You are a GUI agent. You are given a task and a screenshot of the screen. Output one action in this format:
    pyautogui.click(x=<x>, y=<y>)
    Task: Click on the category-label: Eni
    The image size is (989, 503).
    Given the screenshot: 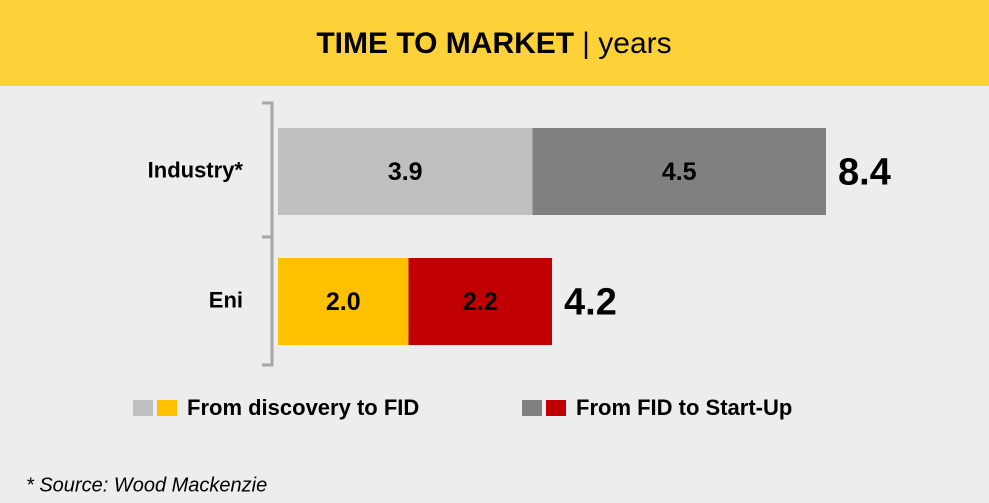 What is the action you would take?
    pyautogui.click(x=226, y=299)
    